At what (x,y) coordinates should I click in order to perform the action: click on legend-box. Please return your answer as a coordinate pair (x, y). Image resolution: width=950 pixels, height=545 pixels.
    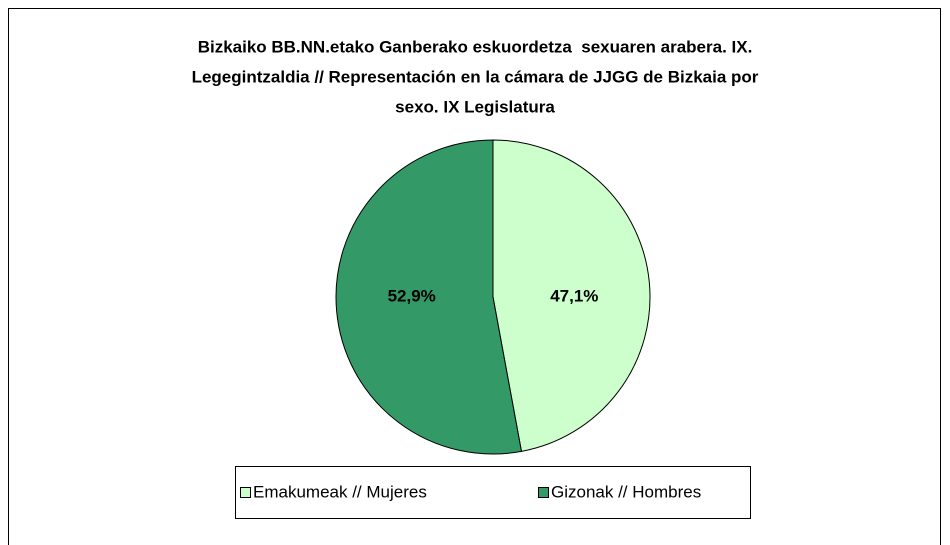
    Looking at the image, I should click on (493, 492).